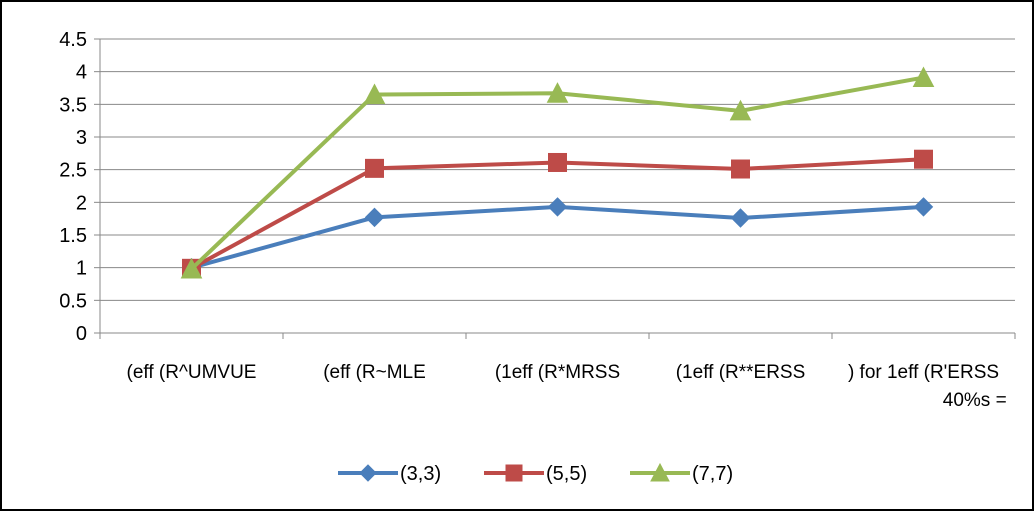  What do you see at coordinates (374, 372) in the screenshot?
I see `x-category-label: (eff (R~MLE` at bounding box center [374, 372].